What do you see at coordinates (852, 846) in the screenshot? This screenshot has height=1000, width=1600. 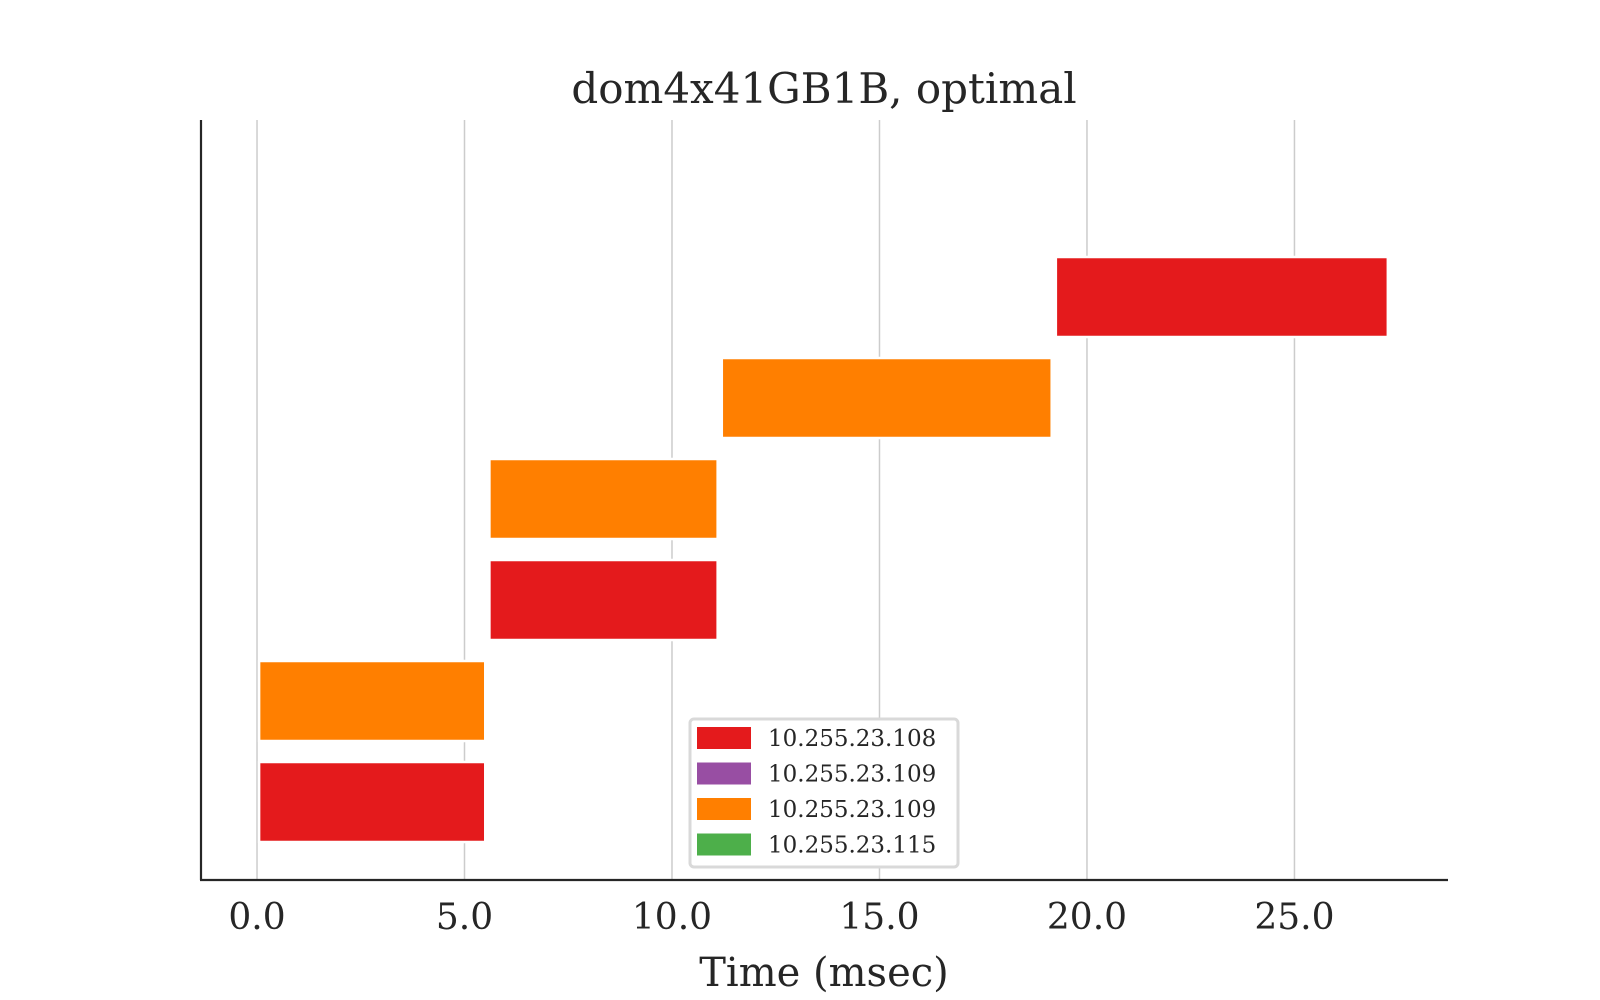 I see `legend-label: 10.255.23.115` at bounding box center [852, 846].